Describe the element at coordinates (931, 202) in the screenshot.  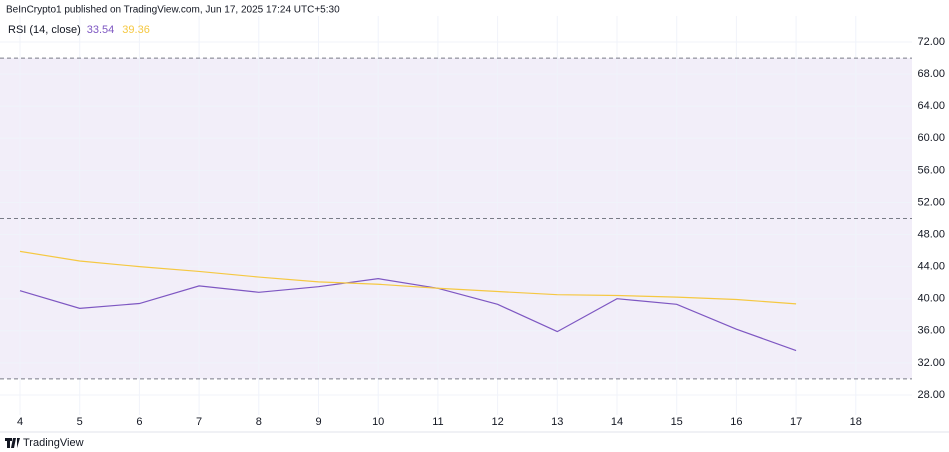
I see `y-tick-label: 52.00` at that location.